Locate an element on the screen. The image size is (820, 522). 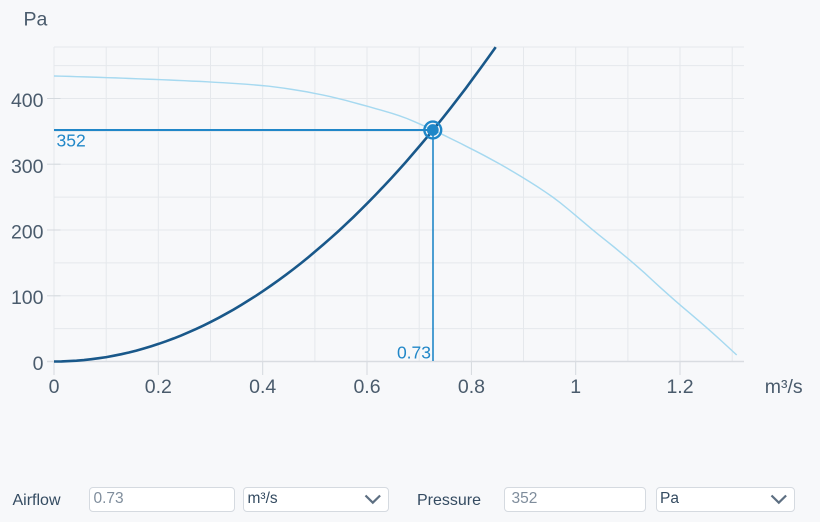
svg-text: 0.4 is located at coordinates (262, 387).